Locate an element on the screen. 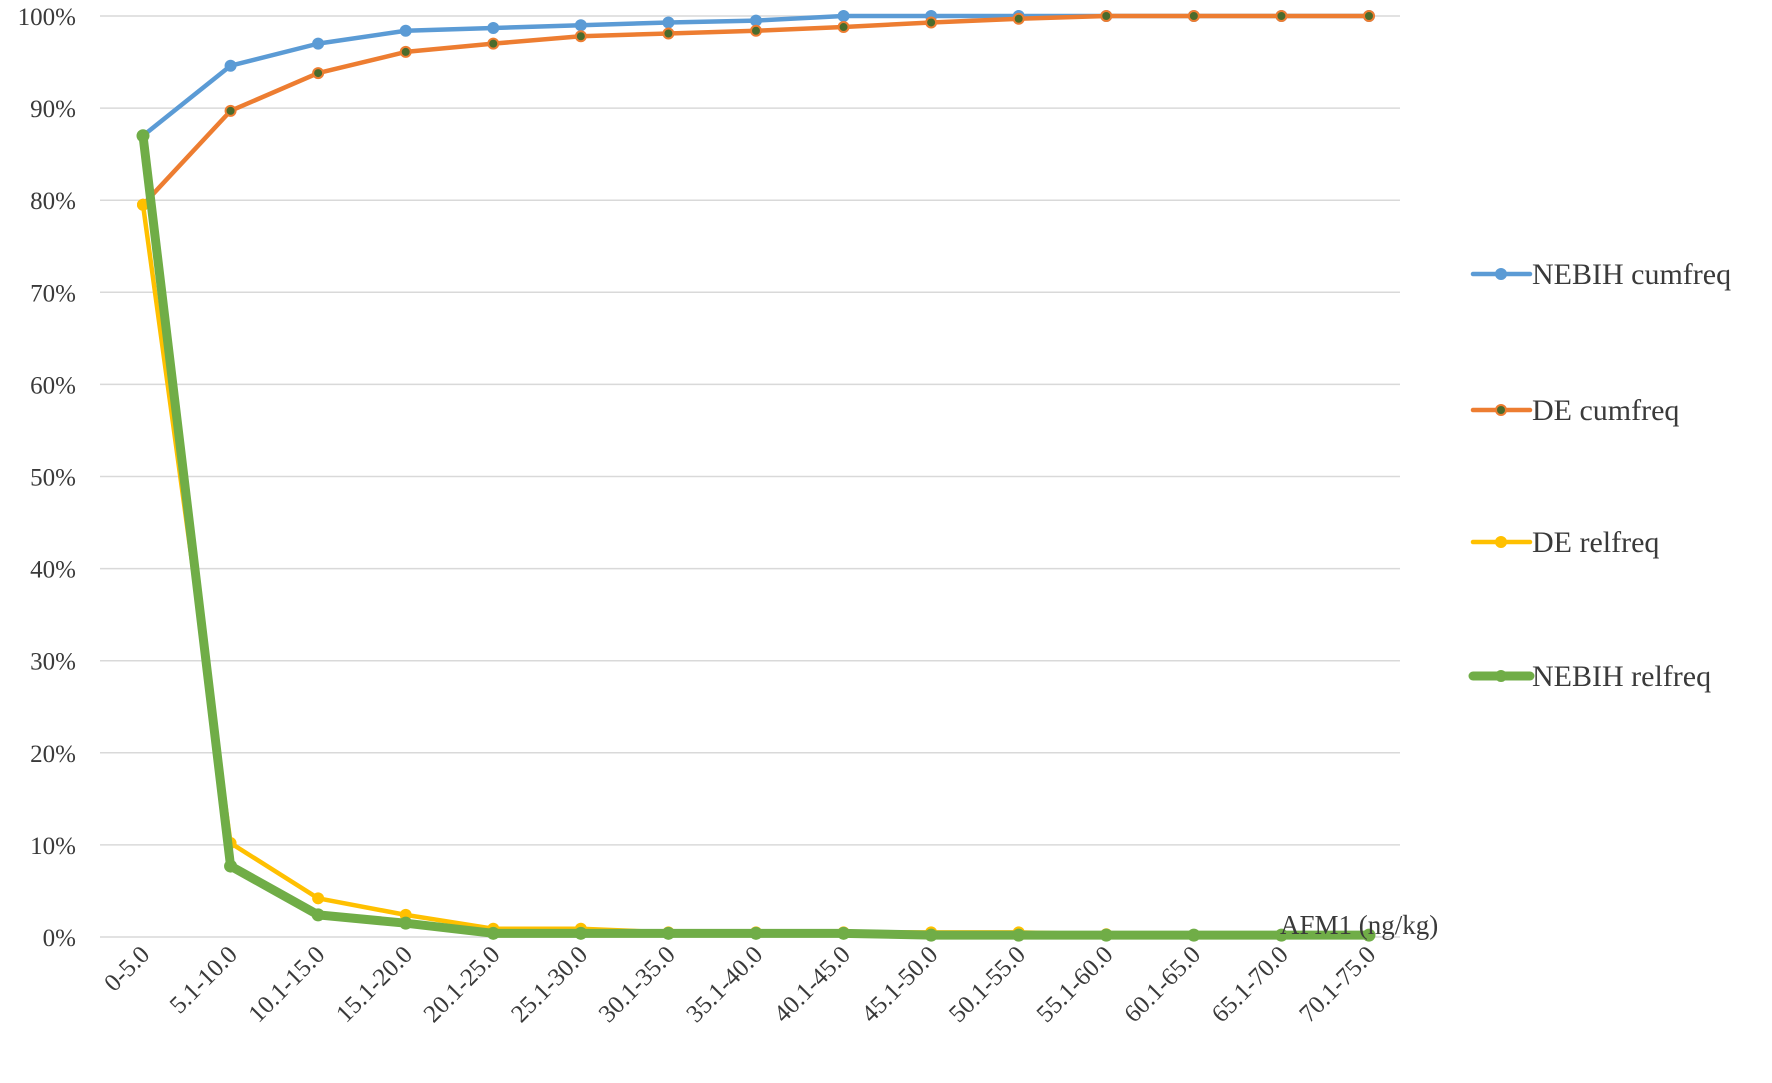 The height and width of the screenshot is (1083, 1772). x-tick-label: 70.1-75.0 is located at coordinates (1337, 984).